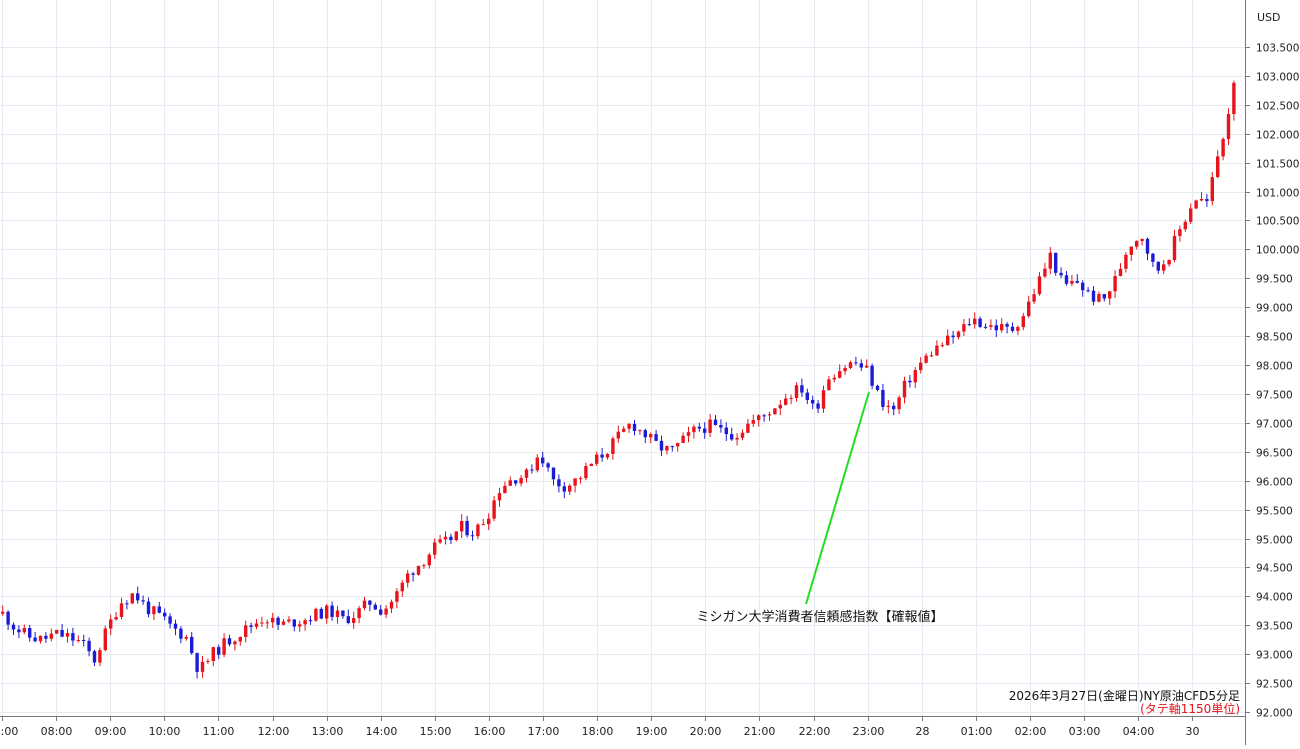 The image size is (1300, 749). I want to click on x-tick-label: 08:00, so click(57, 731).